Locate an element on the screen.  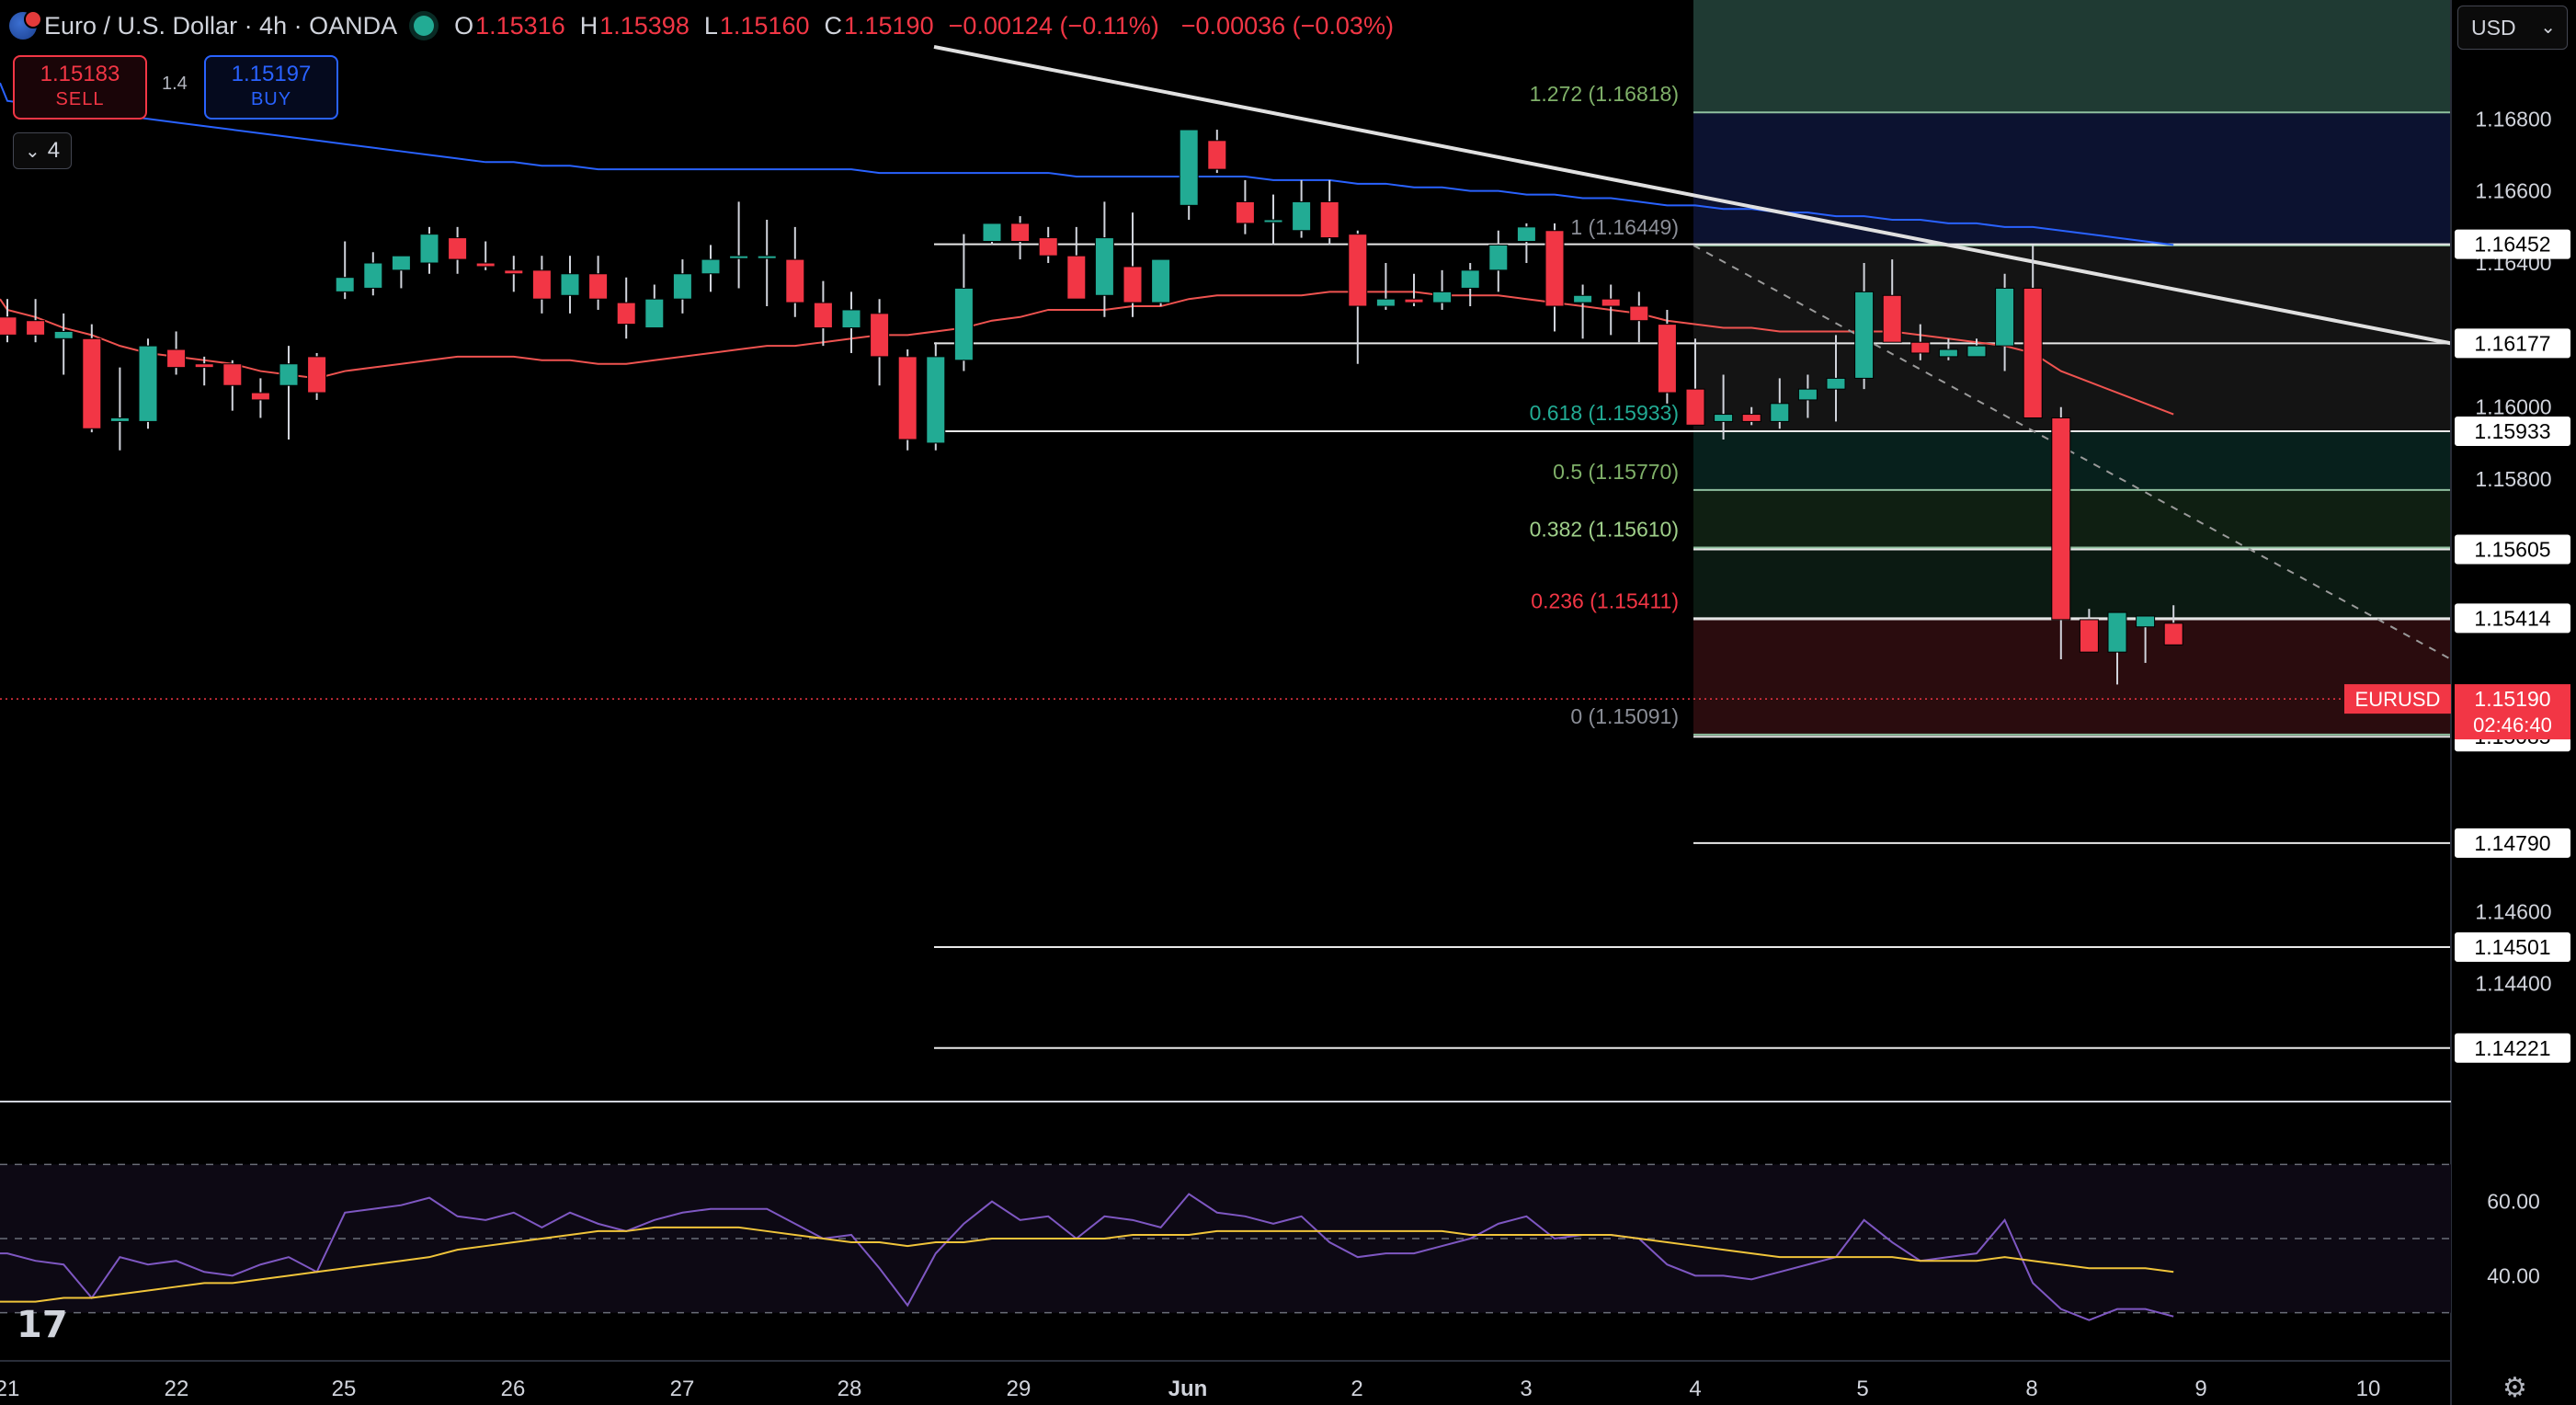
open-label: O is located at coordinates (464, 25).